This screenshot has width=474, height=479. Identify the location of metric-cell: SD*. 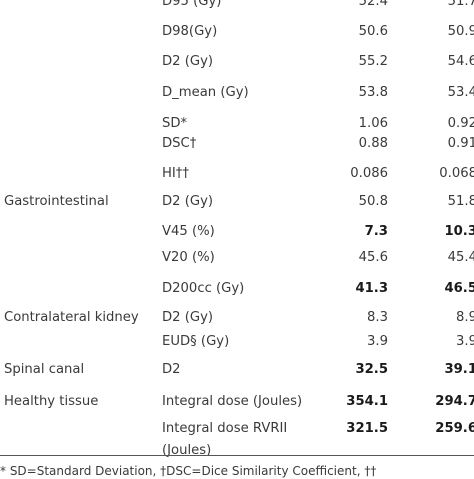
(175, 123).